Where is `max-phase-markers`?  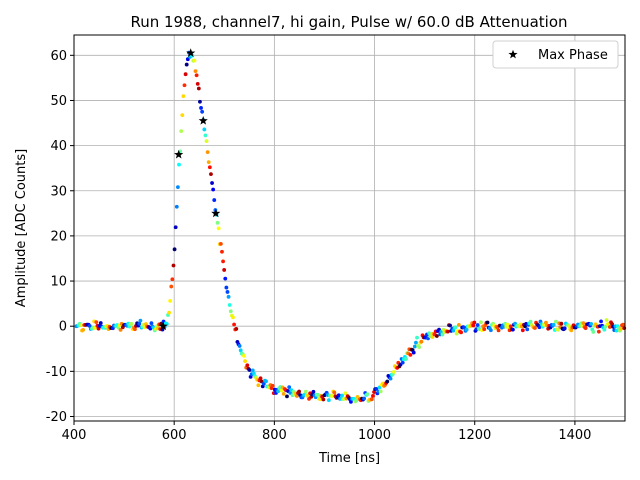
max-phase-markers is located at coordinates (189, 189).